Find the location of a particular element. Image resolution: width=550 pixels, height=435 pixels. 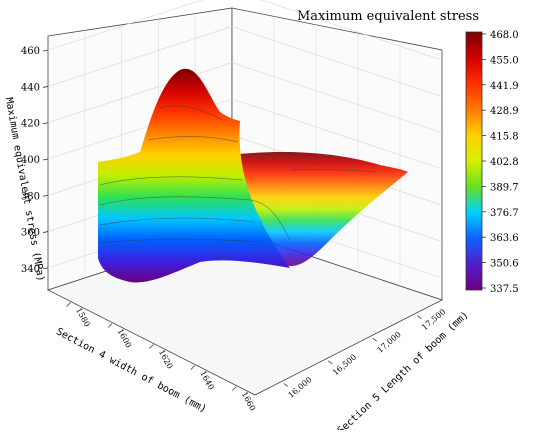

colorbar-tick-label: 428.9 is located at coordinates (504, 111).